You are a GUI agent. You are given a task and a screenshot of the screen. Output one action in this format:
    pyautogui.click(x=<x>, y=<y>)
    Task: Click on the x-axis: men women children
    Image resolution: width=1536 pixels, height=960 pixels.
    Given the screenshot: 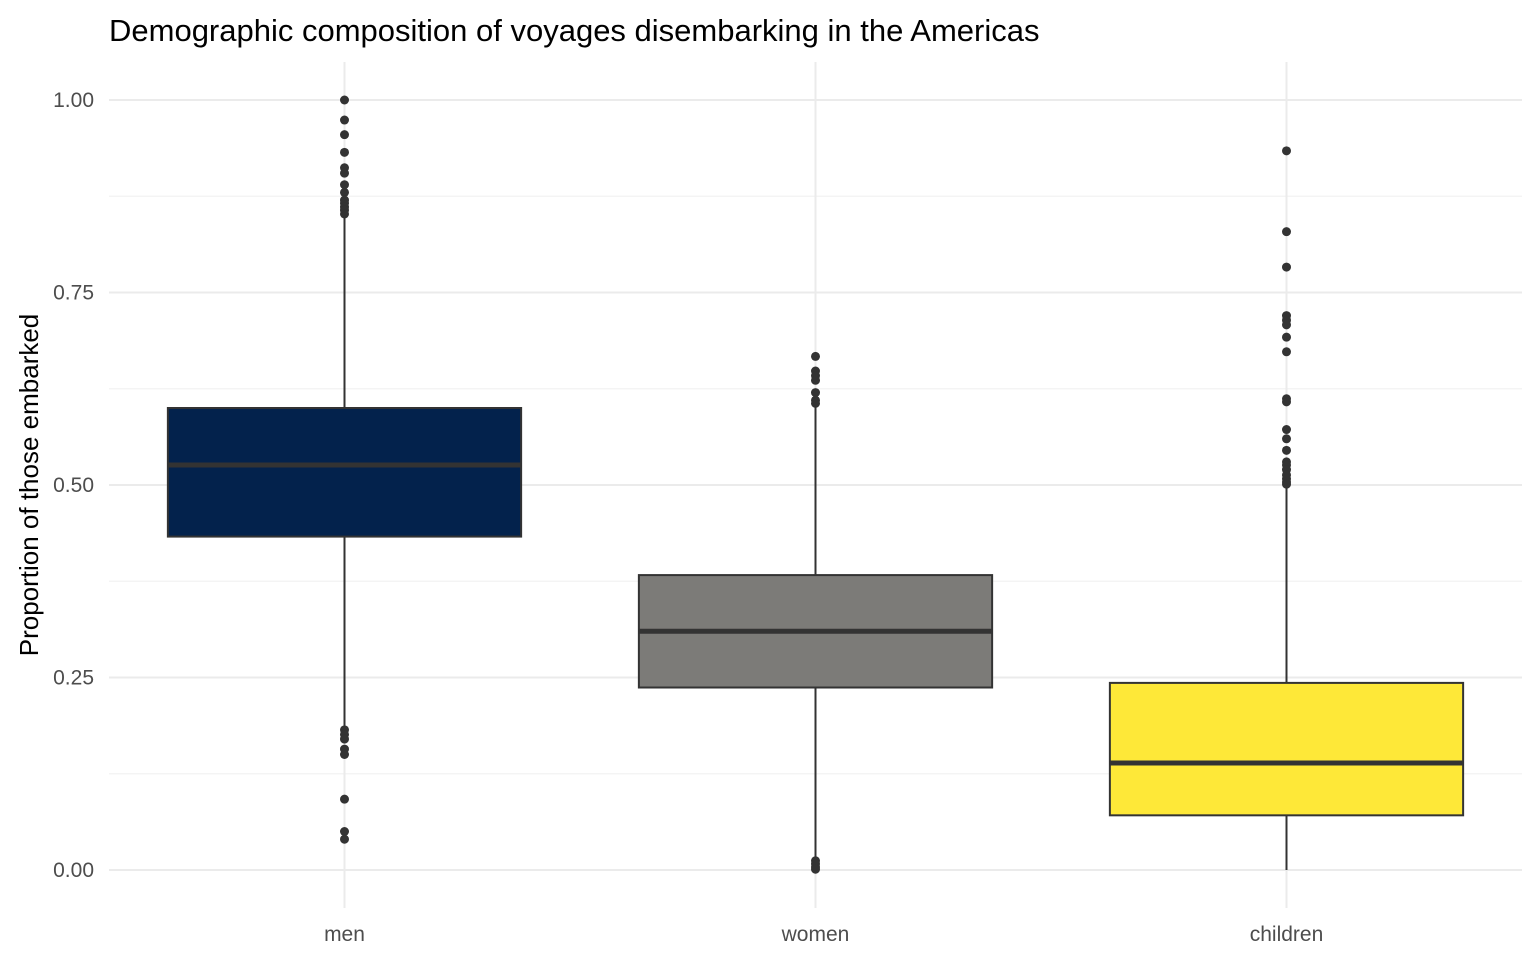 What is the action you would take?
    pyautogui.click(x=823, y=934)
    